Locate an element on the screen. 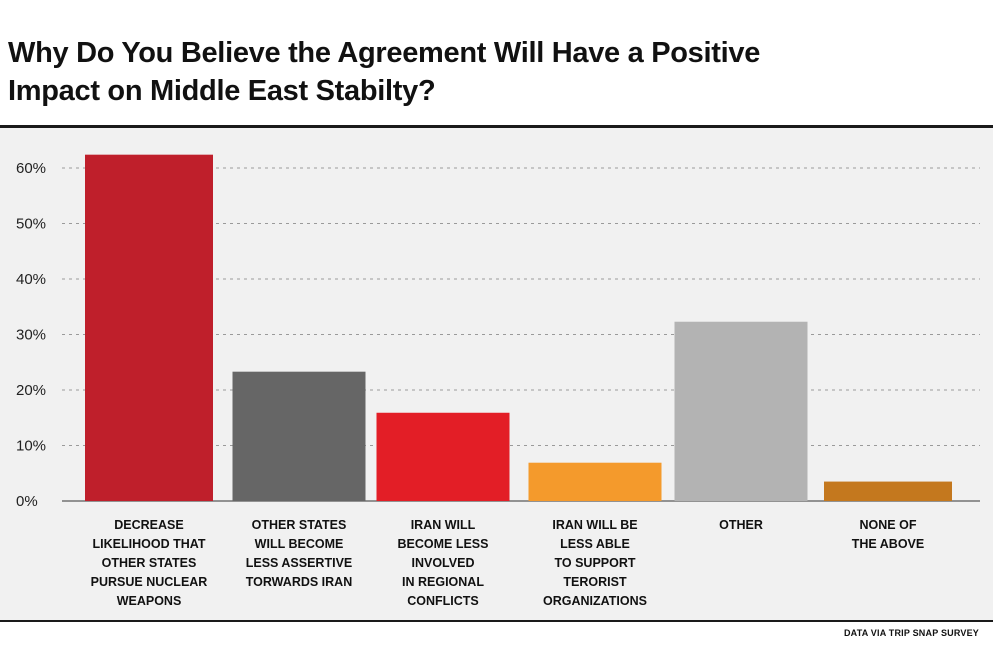  y-tick-label: 50% is located at coordinates (31, 224).